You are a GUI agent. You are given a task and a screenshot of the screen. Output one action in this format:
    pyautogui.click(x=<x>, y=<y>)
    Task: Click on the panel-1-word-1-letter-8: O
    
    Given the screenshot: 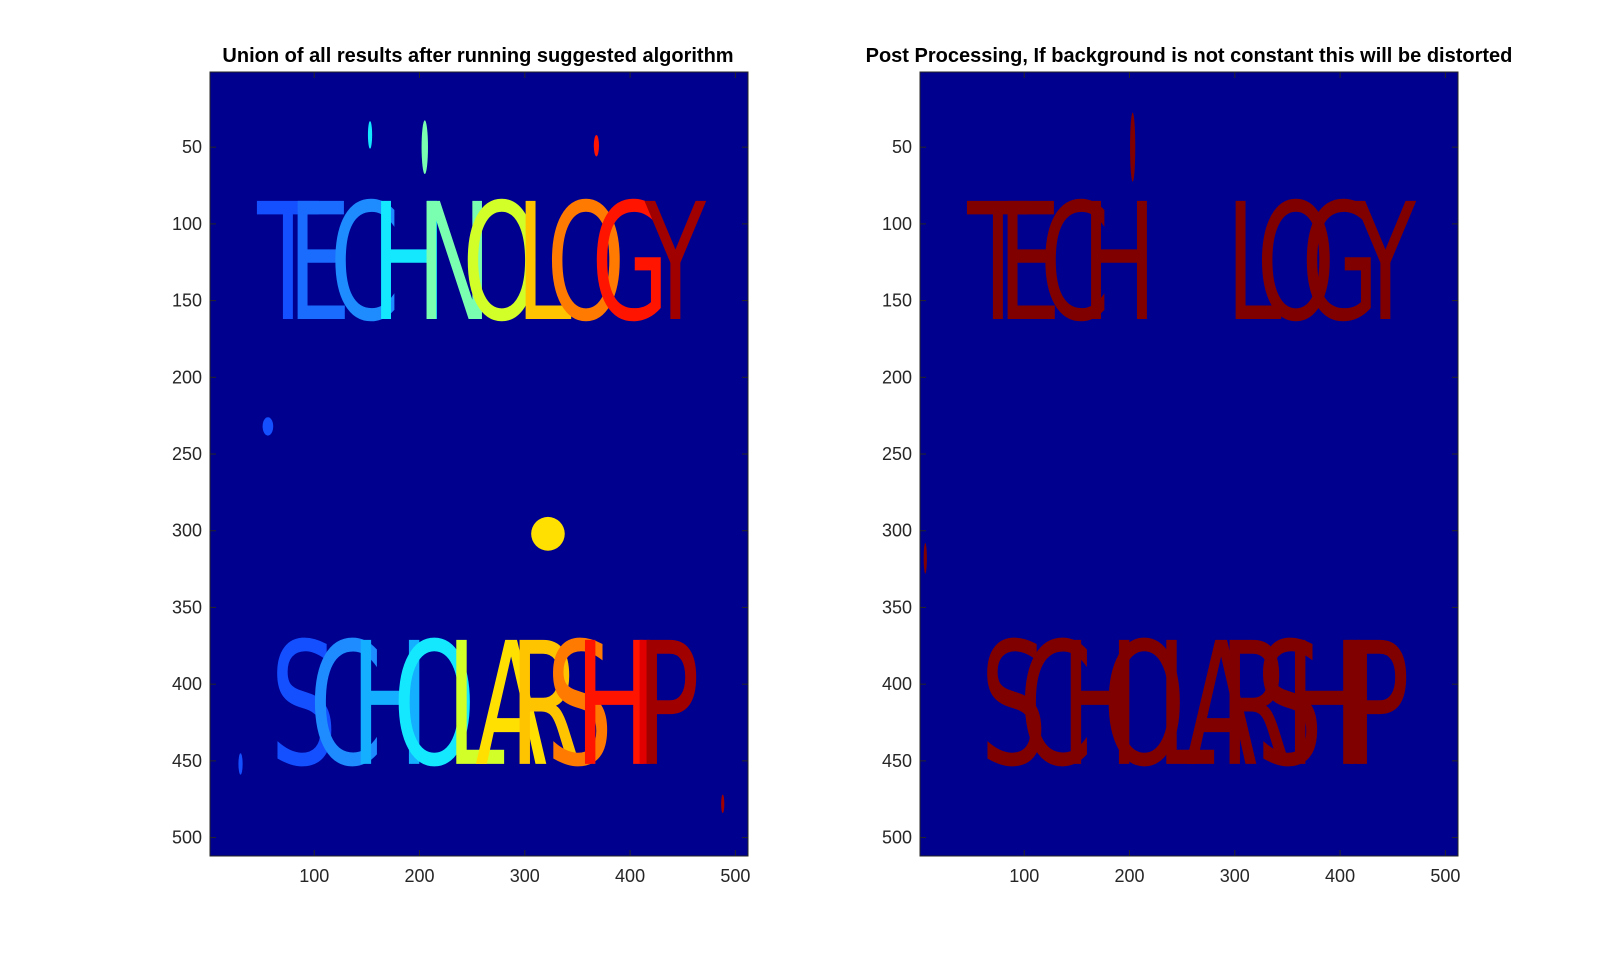 What is the action you would take?
    pyautogui.click(x=585, y=263)
    